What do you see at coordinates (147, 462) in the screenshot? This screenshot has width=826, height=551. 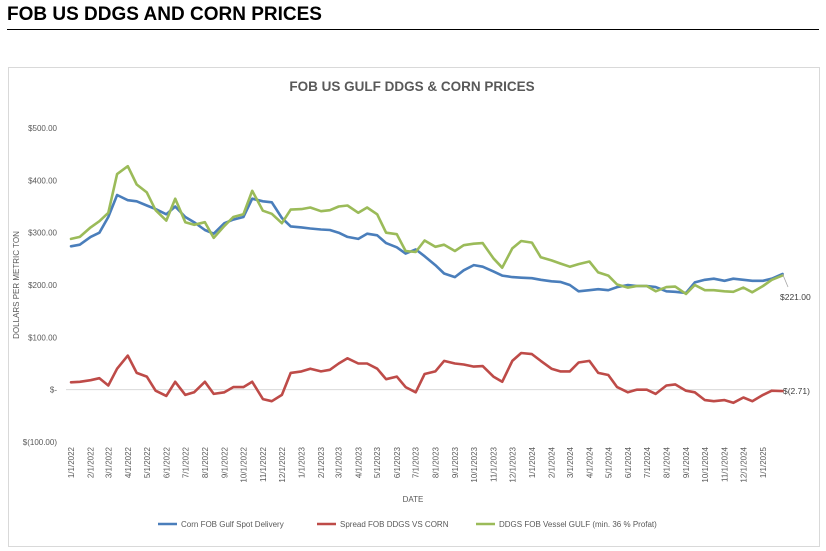 I see `x-tick-label: 5/1/2022` at bounding box center [147, 462].